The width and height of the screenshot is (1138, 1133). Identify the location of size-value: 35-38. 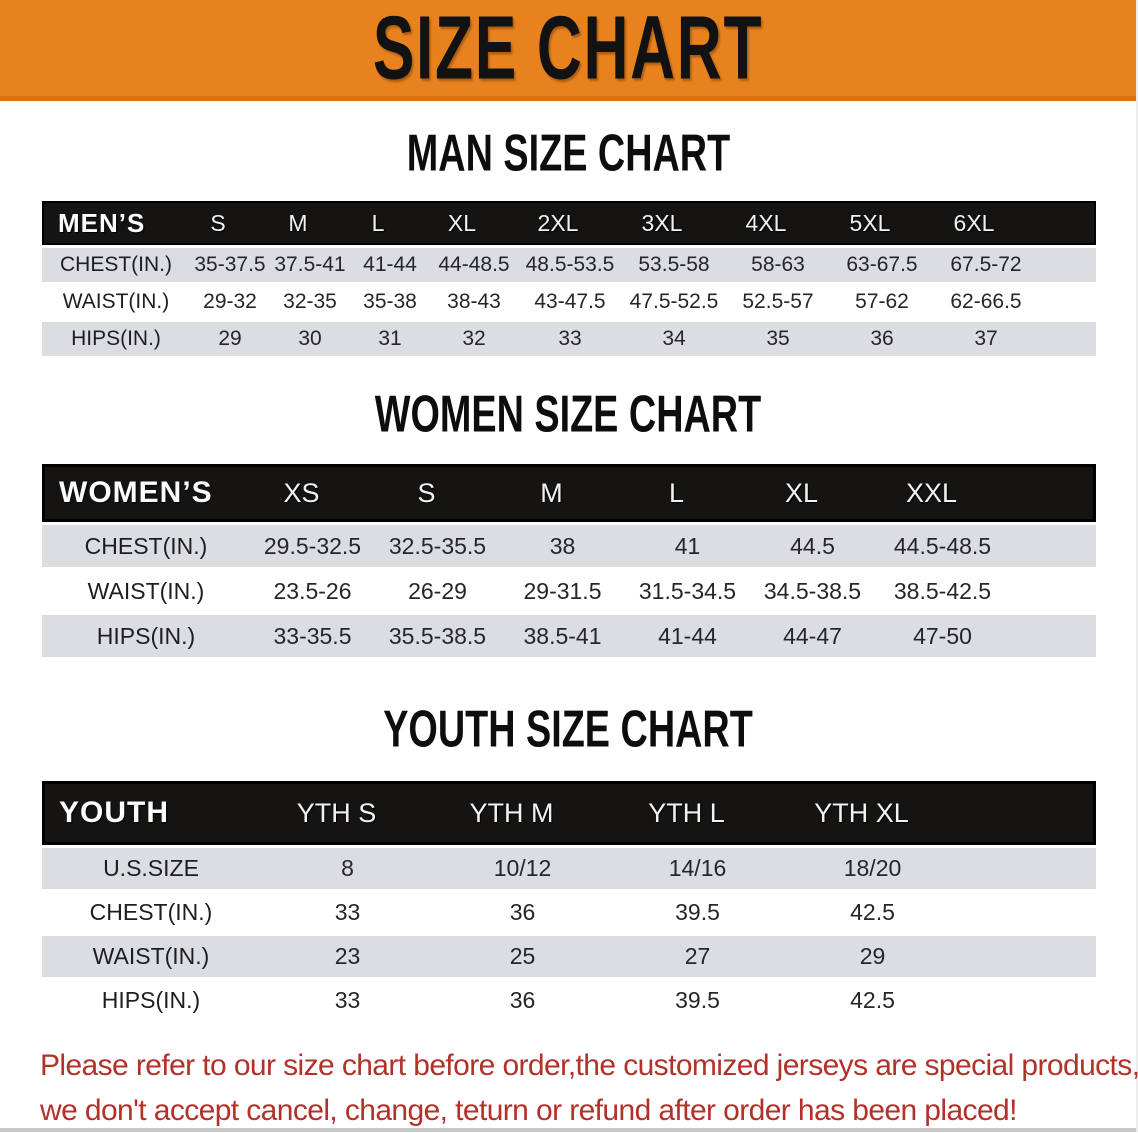
(390, 301).